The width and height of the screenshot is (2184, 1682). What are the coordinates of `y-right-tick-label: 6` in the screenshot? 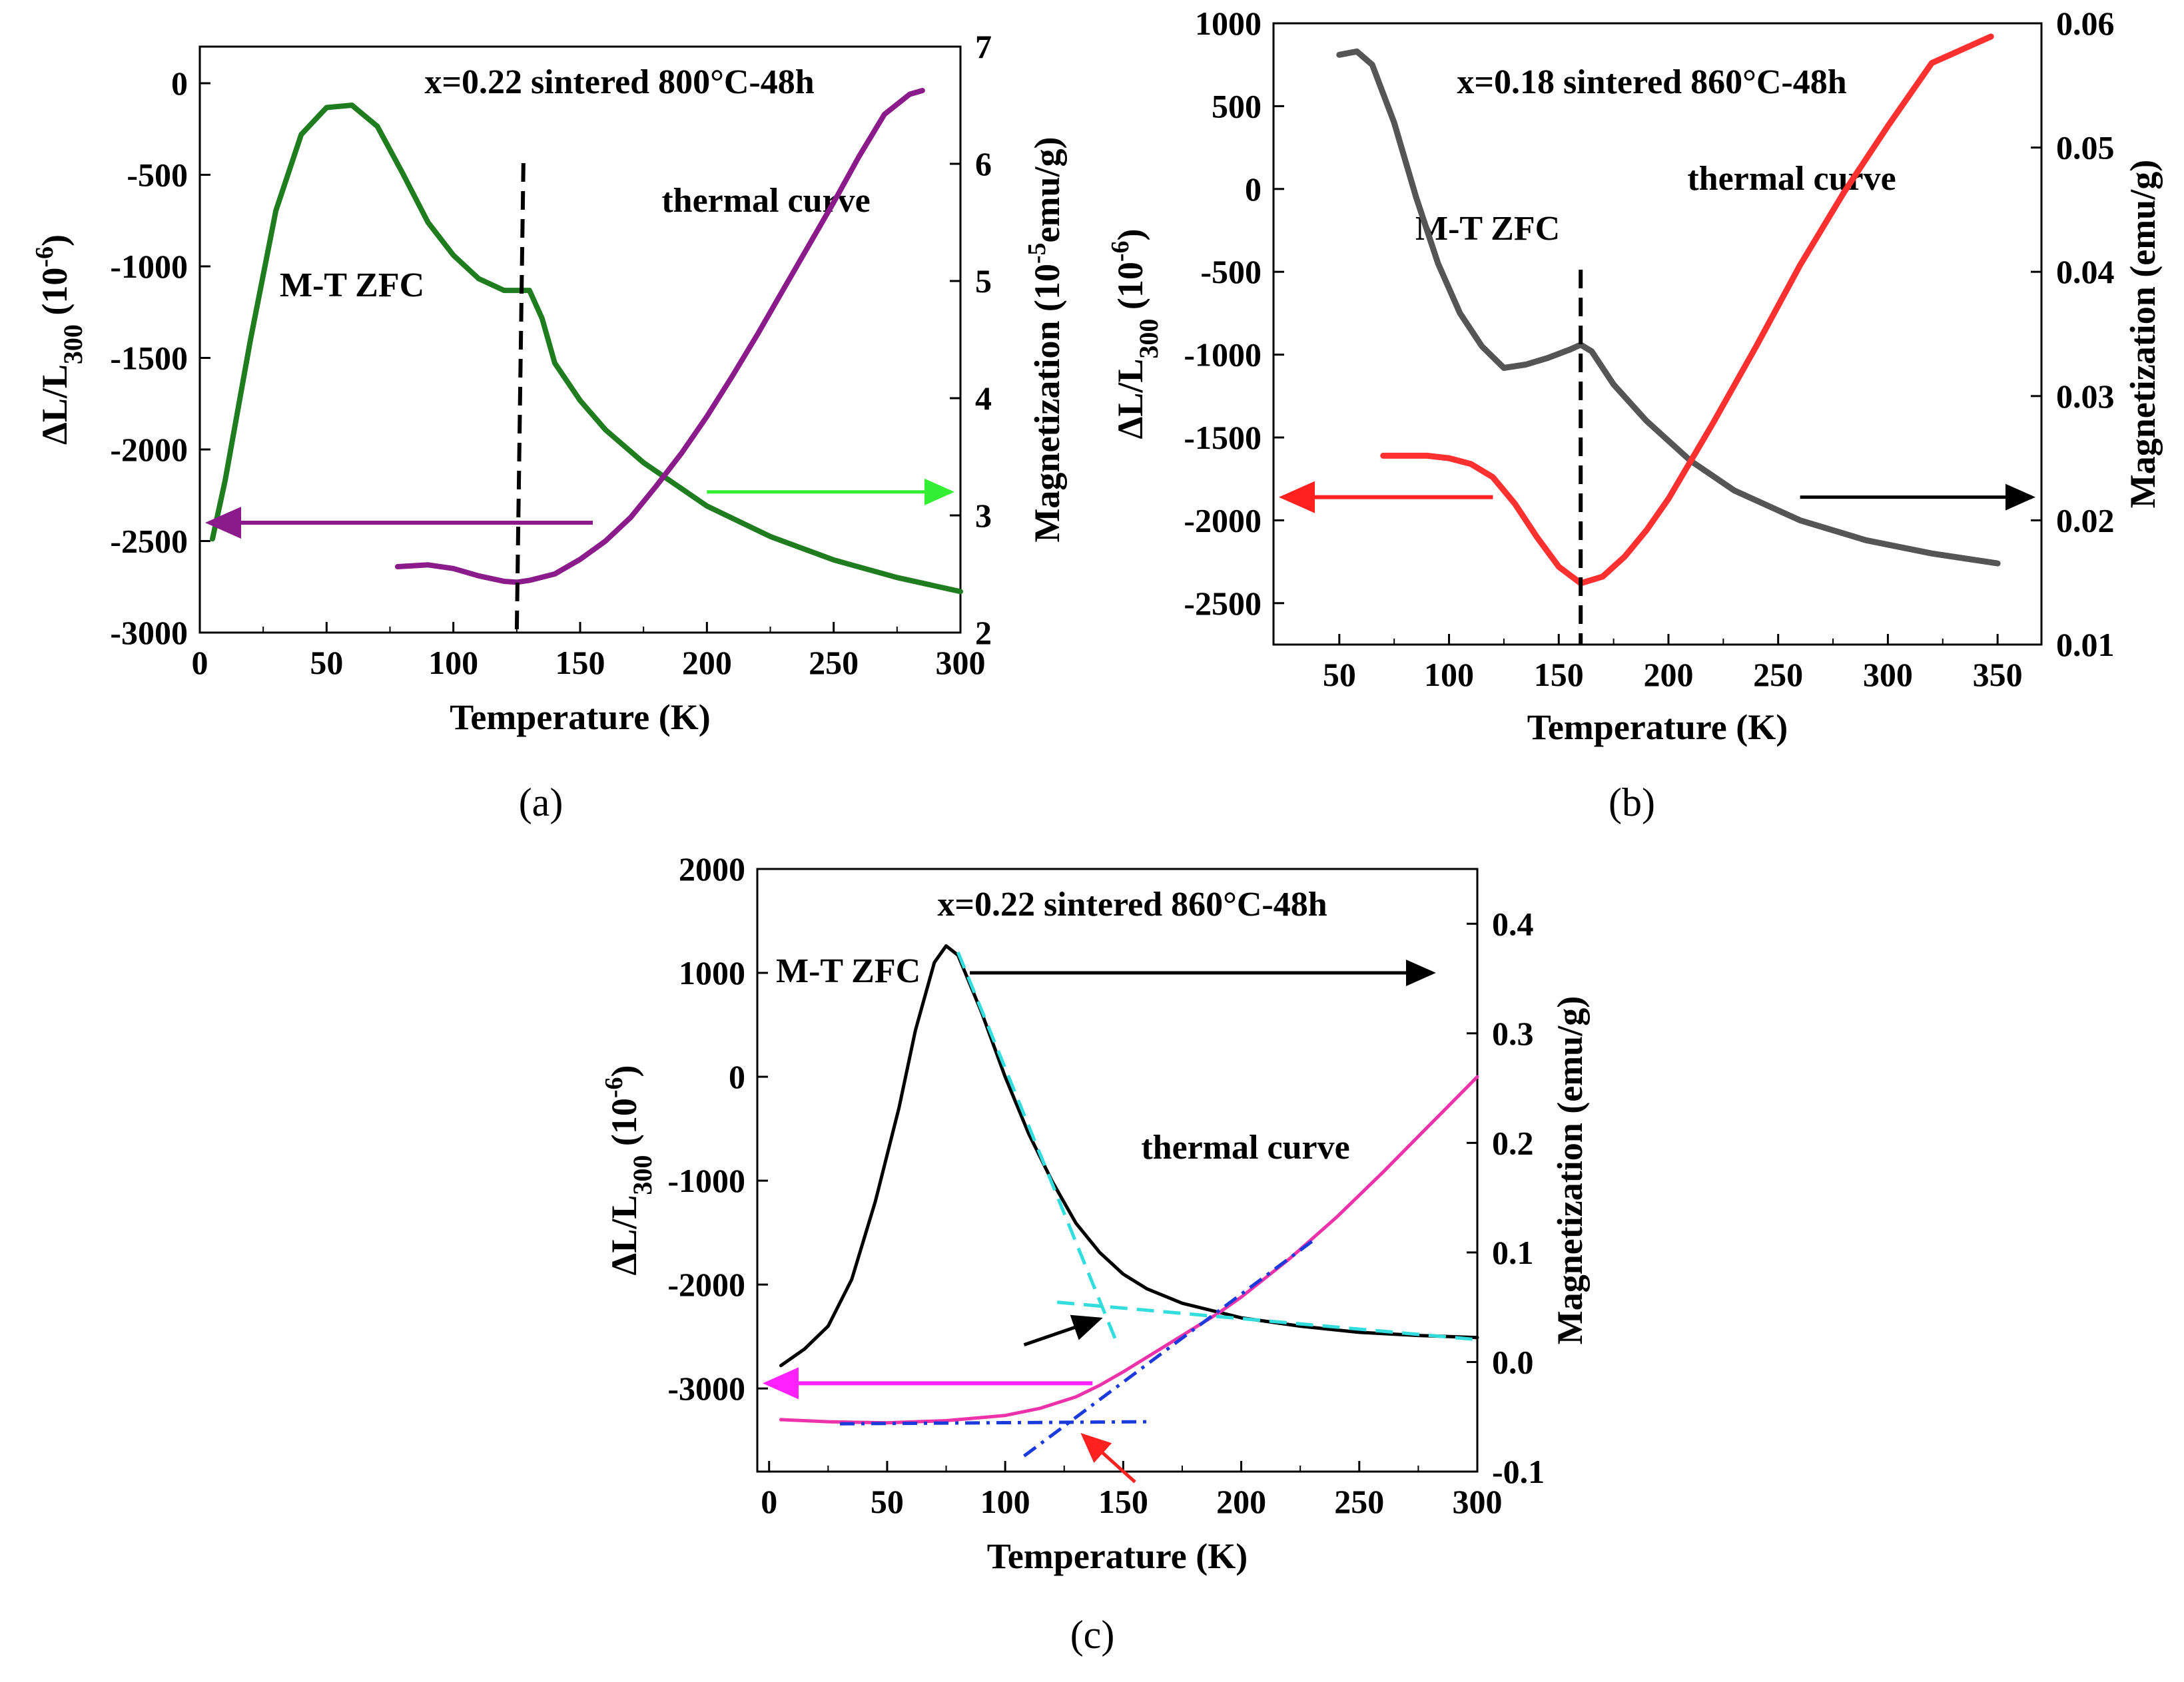 It's located at (983, 164).